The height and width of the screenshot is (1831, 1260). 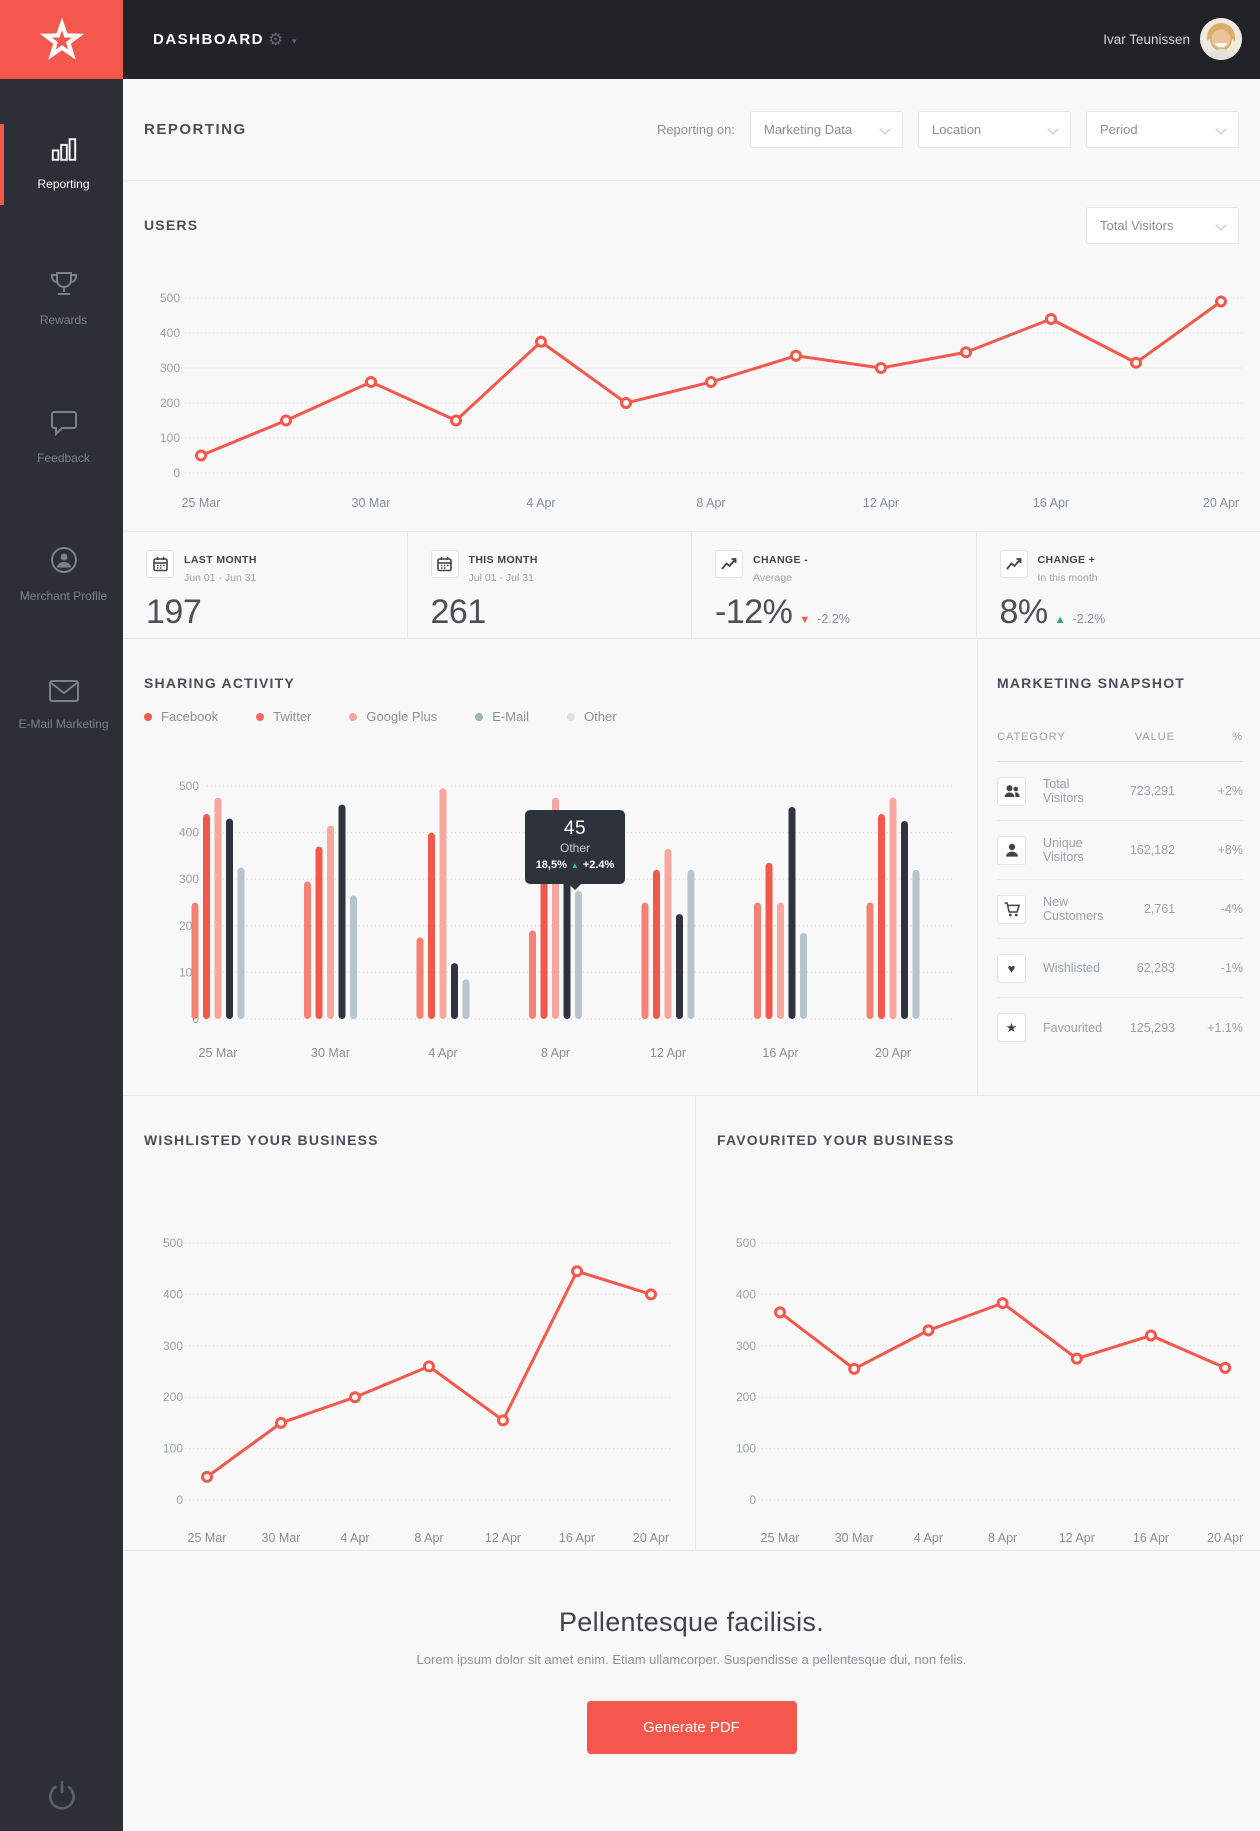 I want to click on svg-text: 500, so click(x=170, y=298).